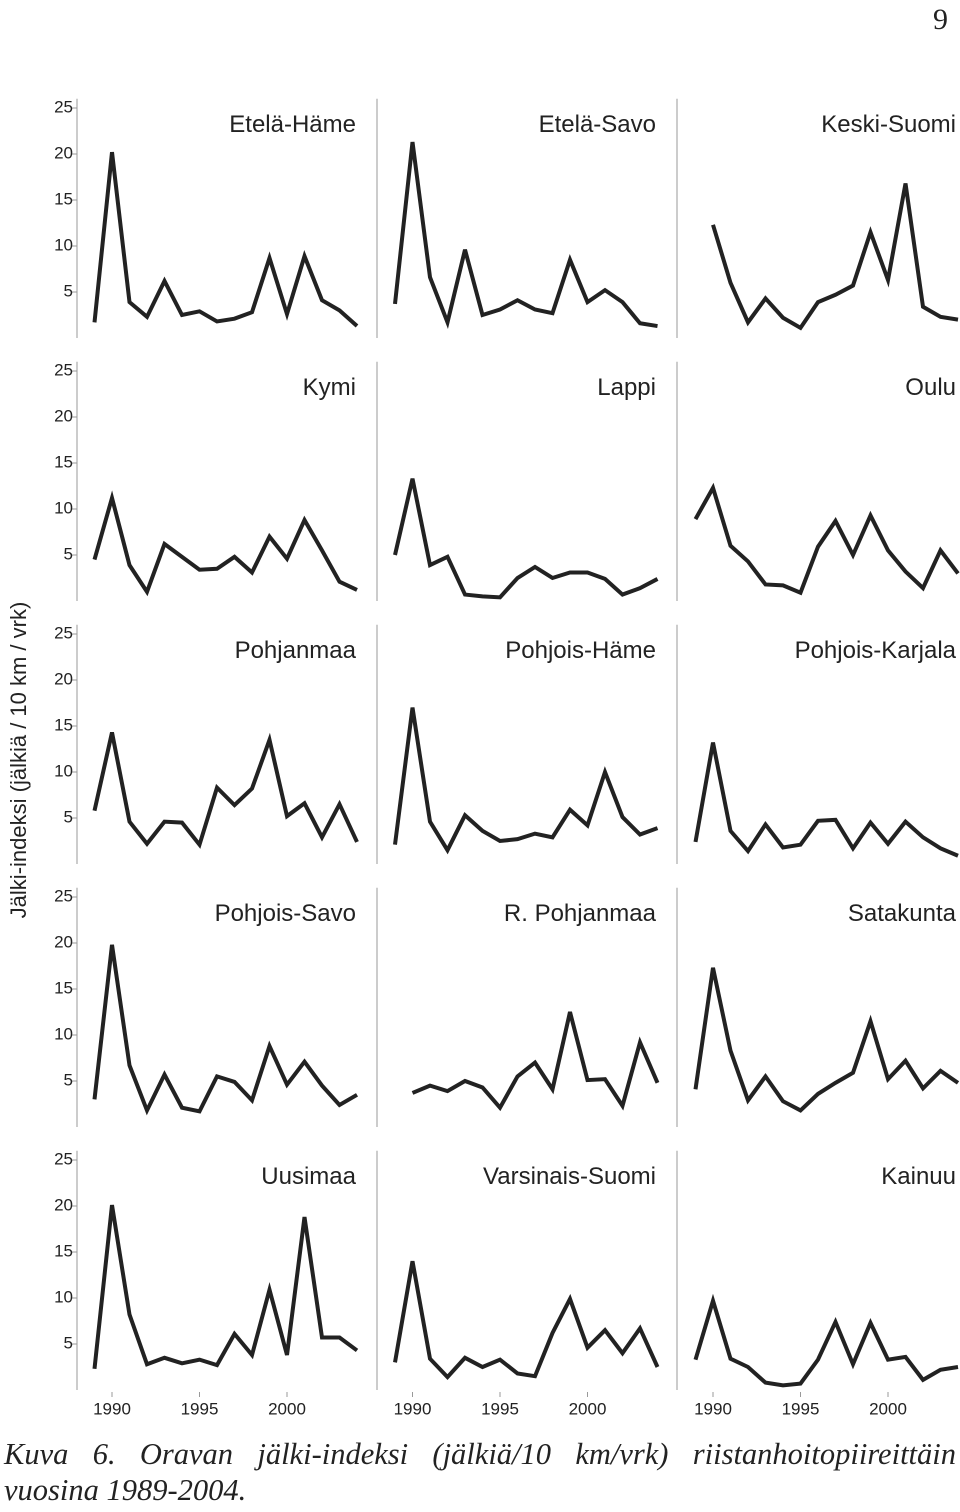 This screenshot has height=1512, width=960. Describe the element at coordinates (580, 650) in the screenshot. I see `panel-title: Pohjois-Häme` at that location.